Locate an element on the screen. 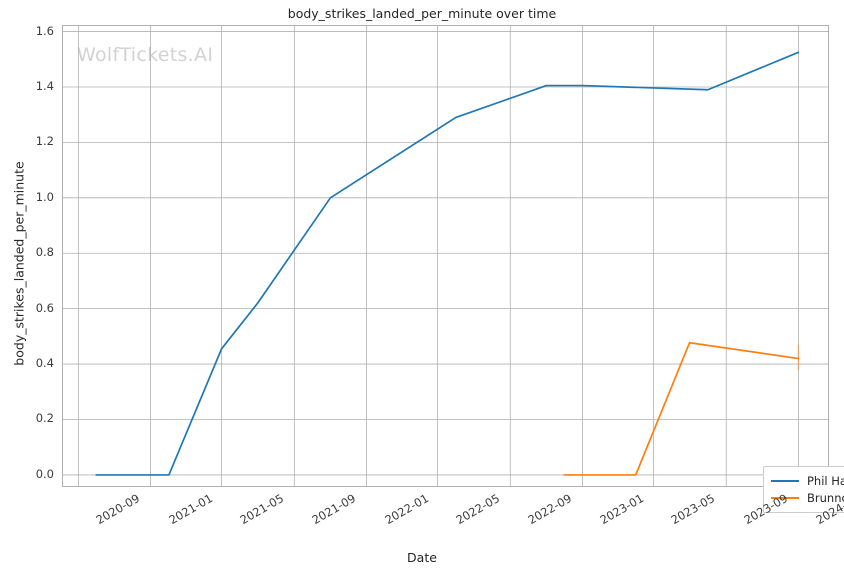 This screenshot has width=844, height=575. y-tick-label: 1.6 is located at coordinates (44, 30).